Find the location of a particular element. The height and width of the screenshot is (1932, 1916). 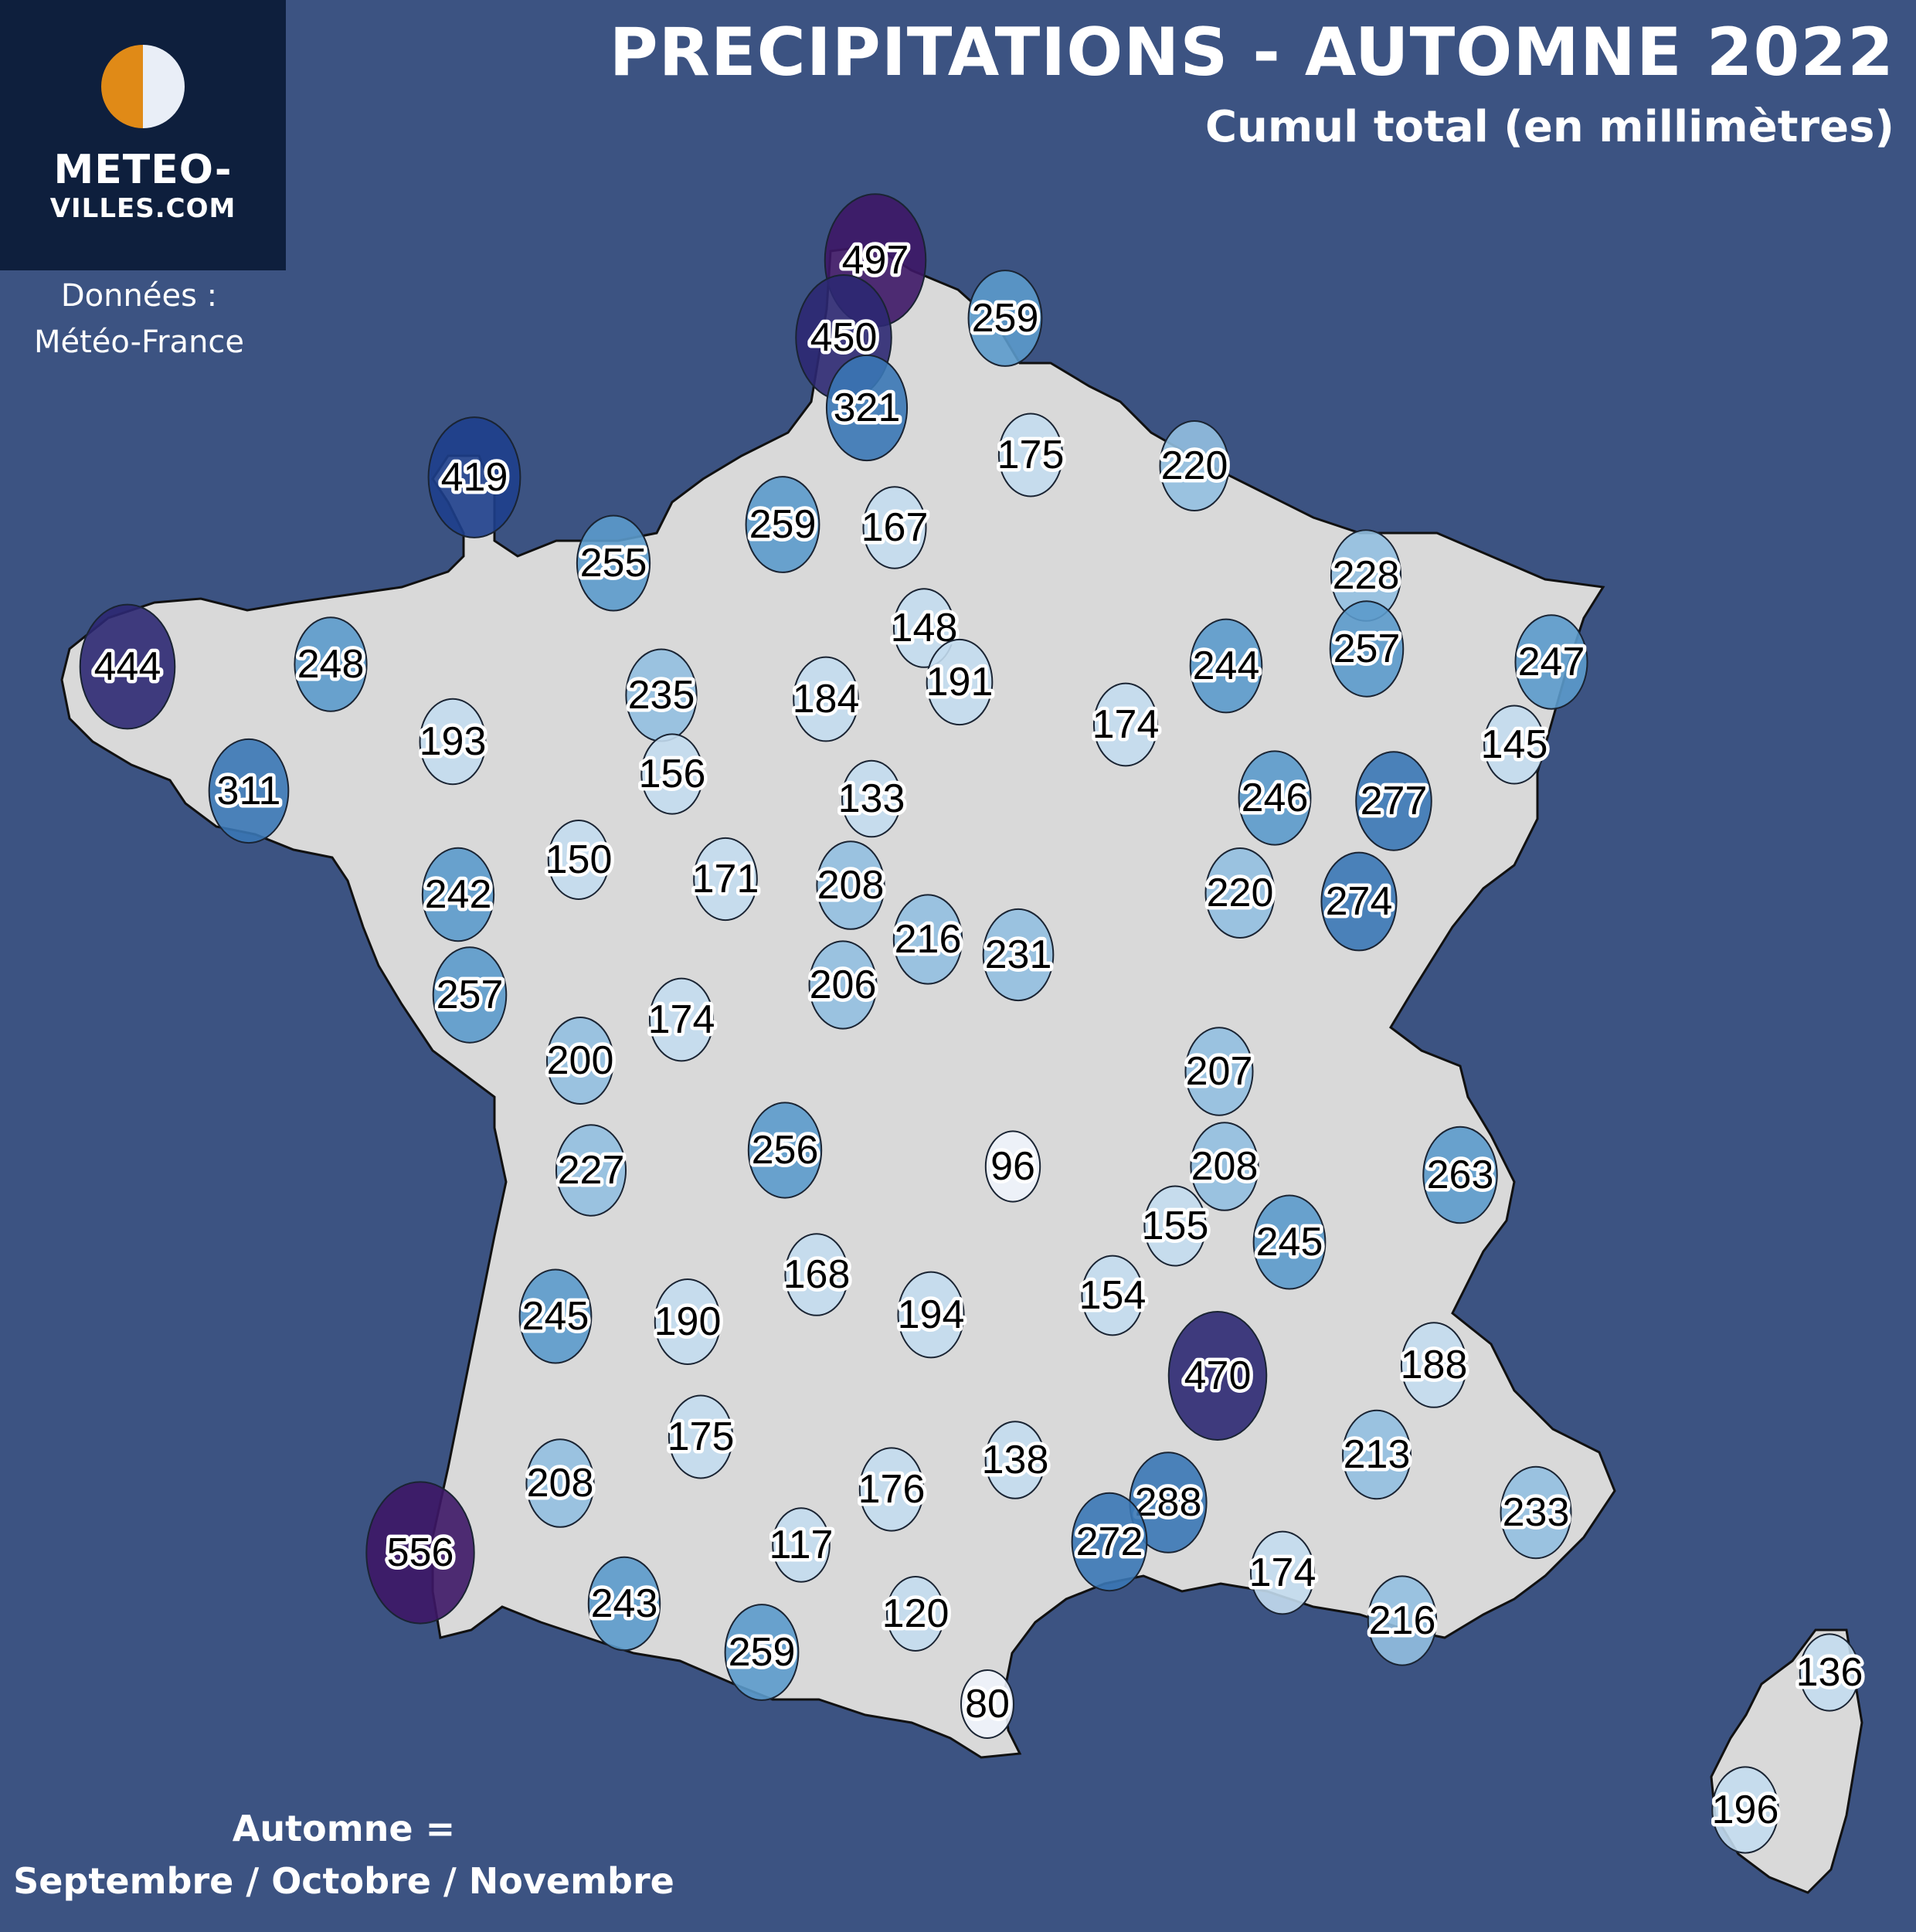

station-value-label: 242 is located at coordinates (458, 895).